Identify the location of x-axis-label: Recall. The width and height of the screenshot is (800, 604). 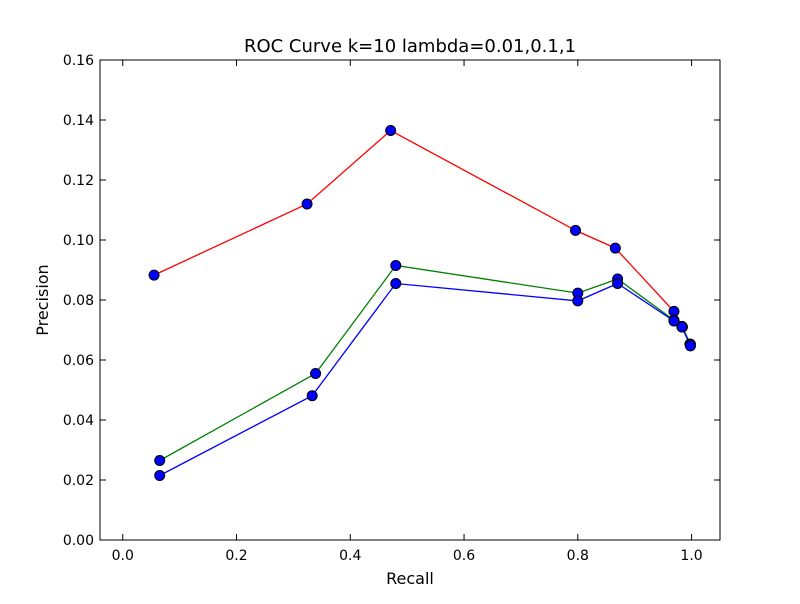
(410, 578).